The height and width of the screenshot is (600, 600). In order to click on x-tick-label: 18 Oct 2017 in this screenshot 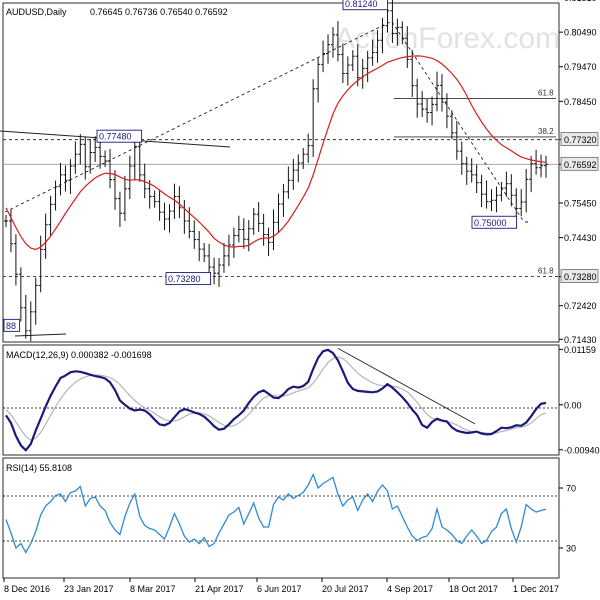, I will do `click(473, 589)`.